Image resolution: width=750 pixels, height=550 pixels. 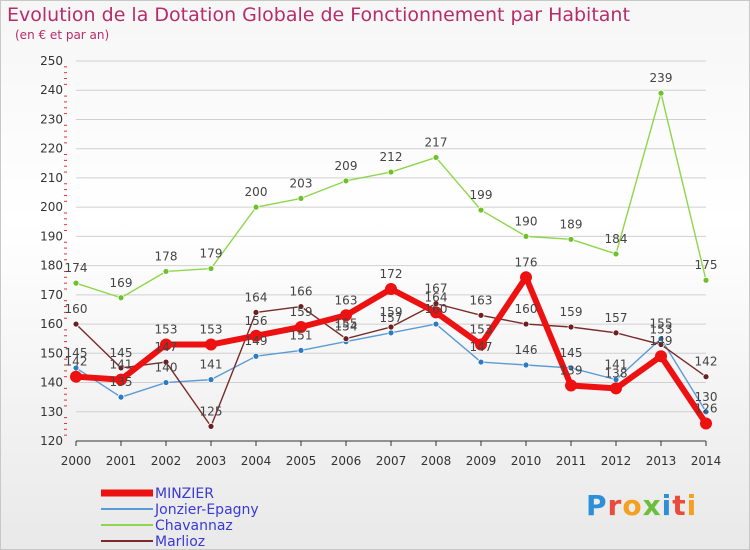 What do you see at coordinates (166, 256) in the screenshot?
I see `data-label-chavannaz: 178` at bounding box center [166, 256].